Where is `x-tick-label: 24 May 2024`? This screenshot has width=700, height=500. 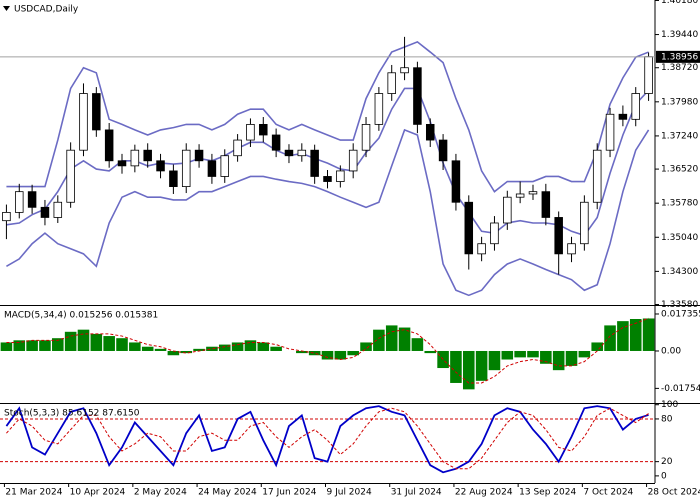 x-tick-label: 24 May 2024 is located at coordinates (227, 493).